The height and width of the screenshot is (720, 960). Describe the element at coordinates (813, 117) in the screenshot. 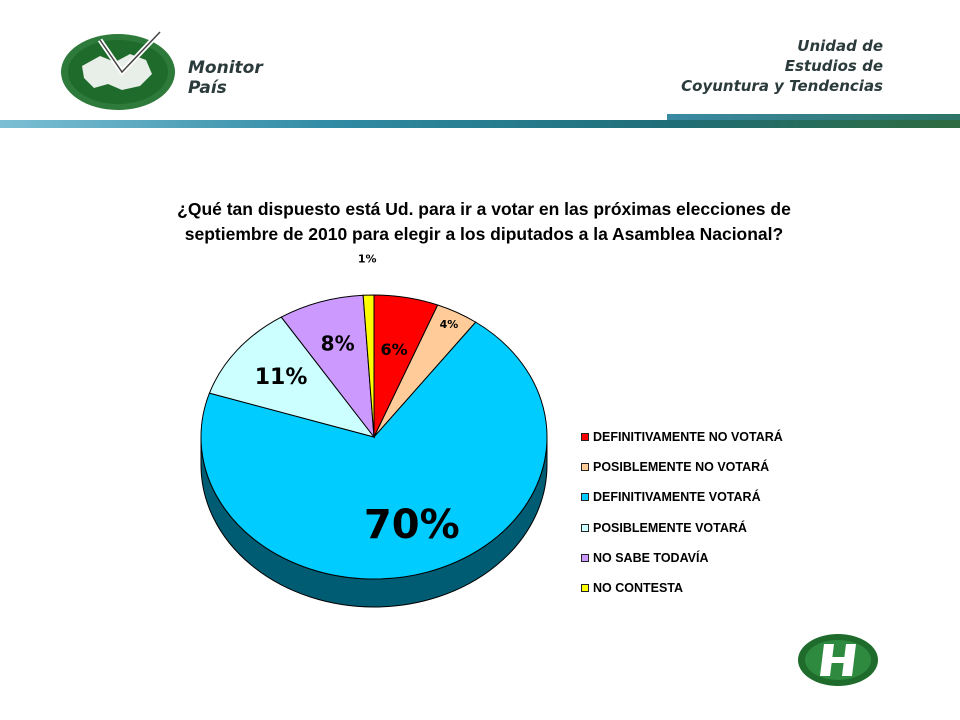

I see `header-accent-bar` at that location.